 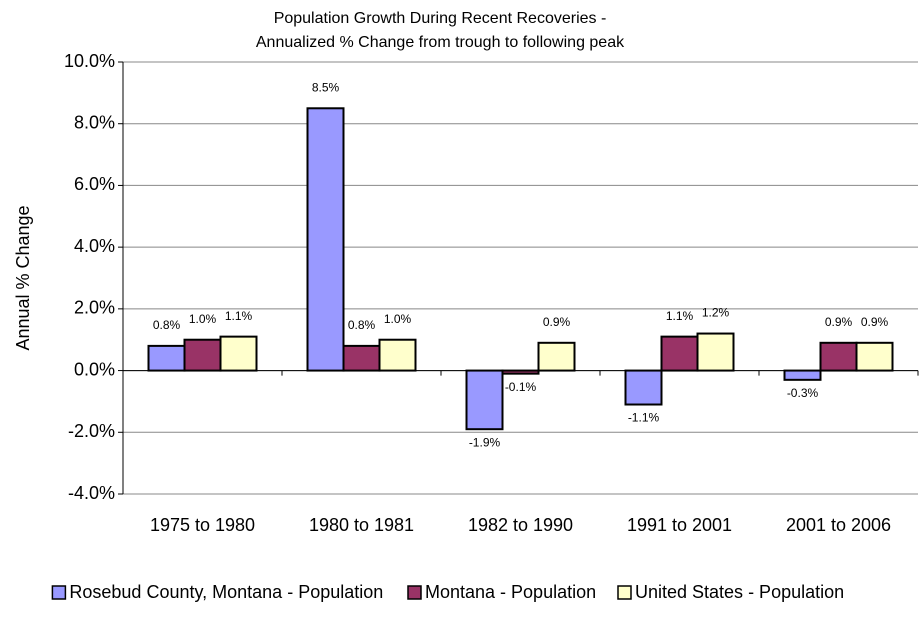 What do you see at coordinates (91, 493) in the screenshot?
I see `y-tick-label: -4.0%` at bounding box center [91, 493].